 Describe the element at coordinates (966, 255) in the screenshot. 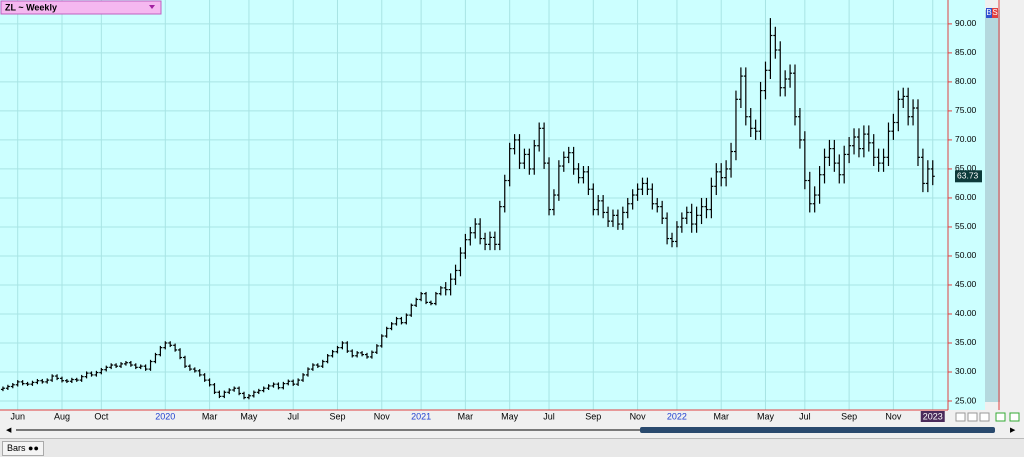

I see `y-tick-label: 50.00` at that location.